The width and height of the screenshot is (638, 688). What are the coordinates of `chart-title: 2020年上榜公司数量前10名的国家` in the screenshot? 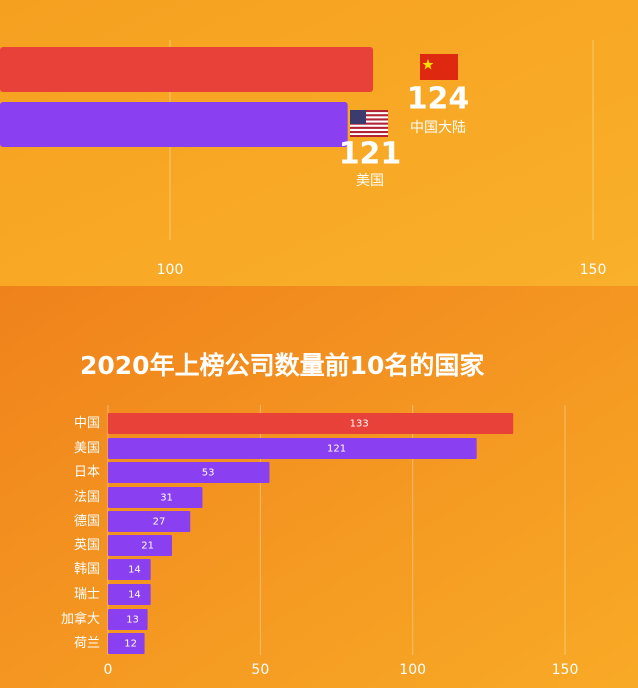 It's located at (282, 365).